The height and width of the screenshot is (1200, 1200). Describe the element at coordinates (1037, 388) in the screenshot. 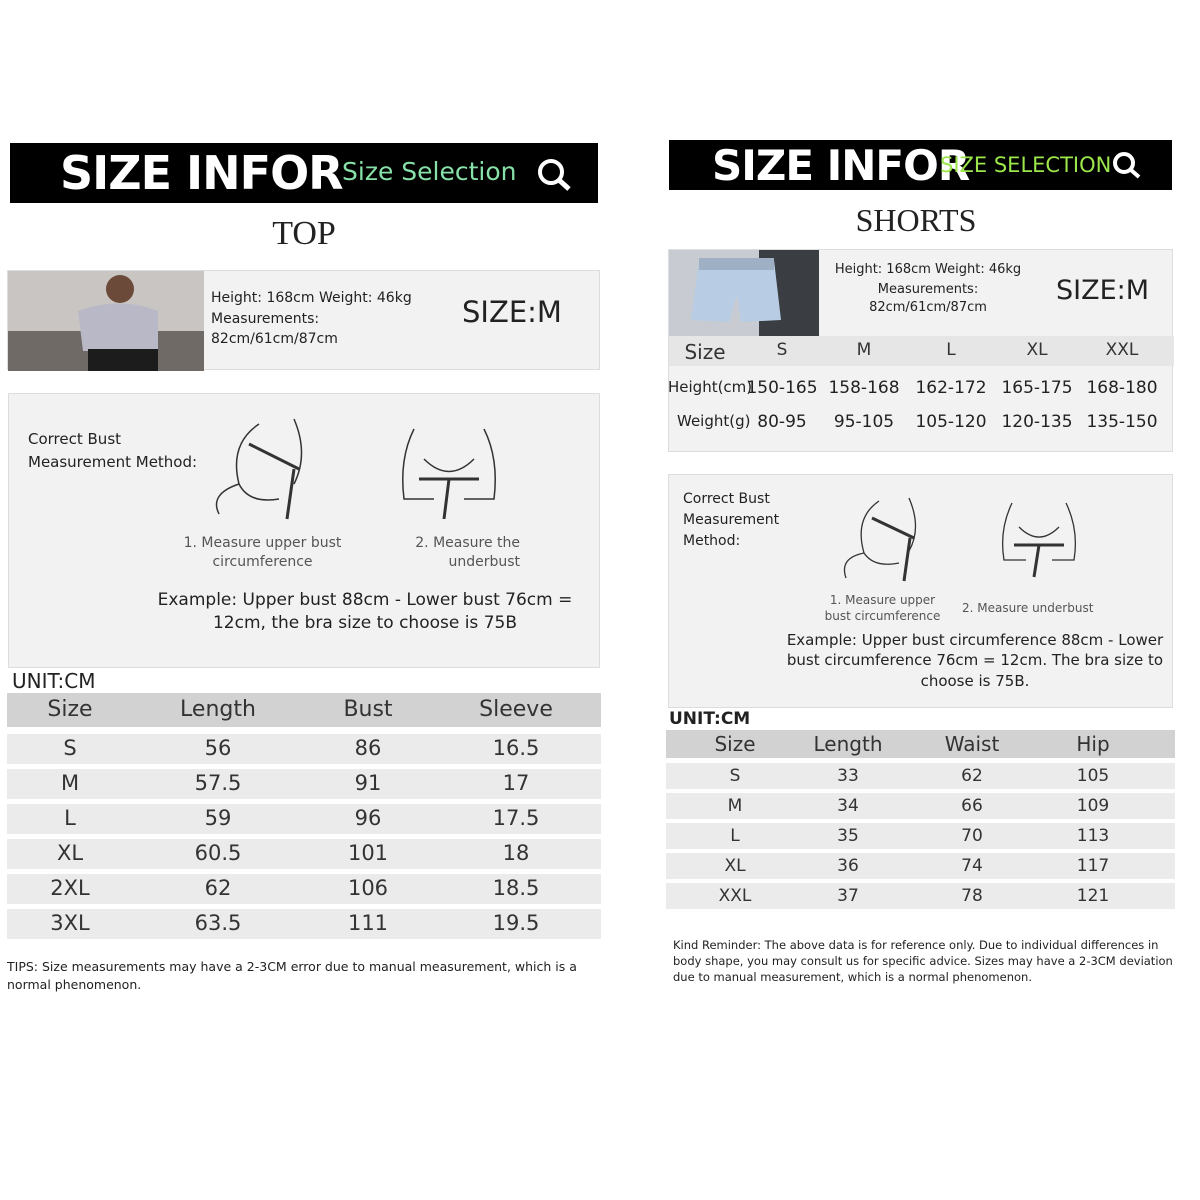

I see `size-cell: 165-175` at that location.